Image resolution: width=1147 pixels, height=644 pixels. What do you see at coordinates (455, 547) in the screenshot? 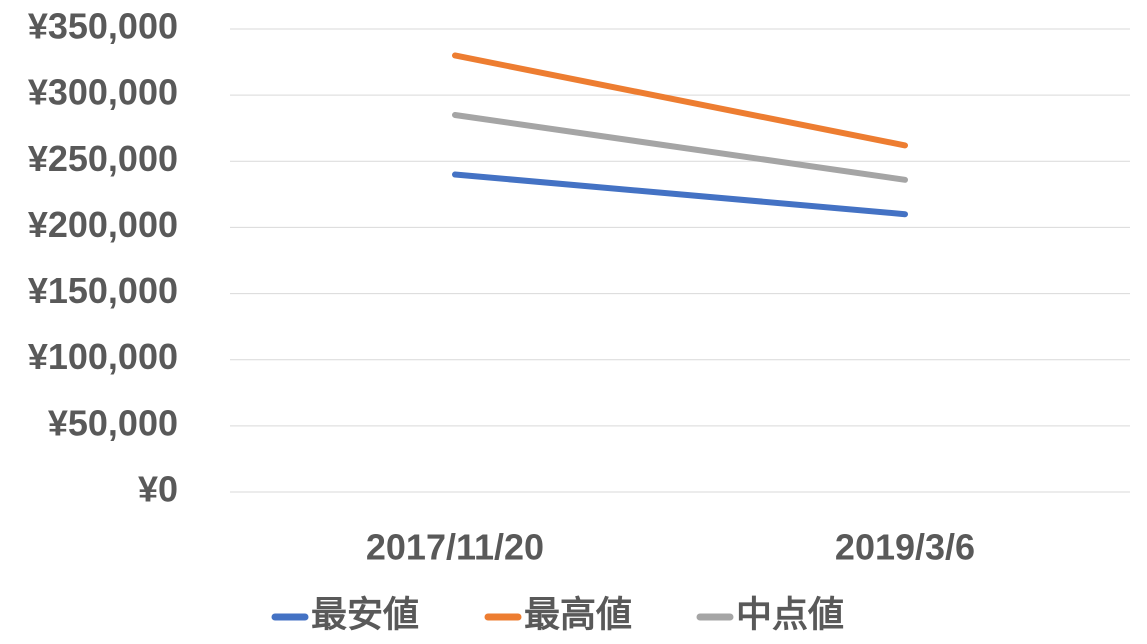
I see `x-tick-label: 2017/11/20` at bounding box center [455, 547].